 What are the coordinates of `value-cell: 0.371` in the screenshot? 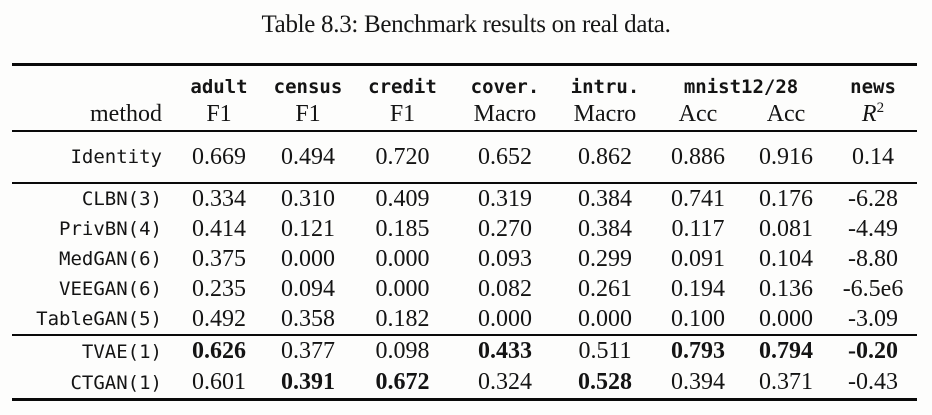 It's located at (786, 382).